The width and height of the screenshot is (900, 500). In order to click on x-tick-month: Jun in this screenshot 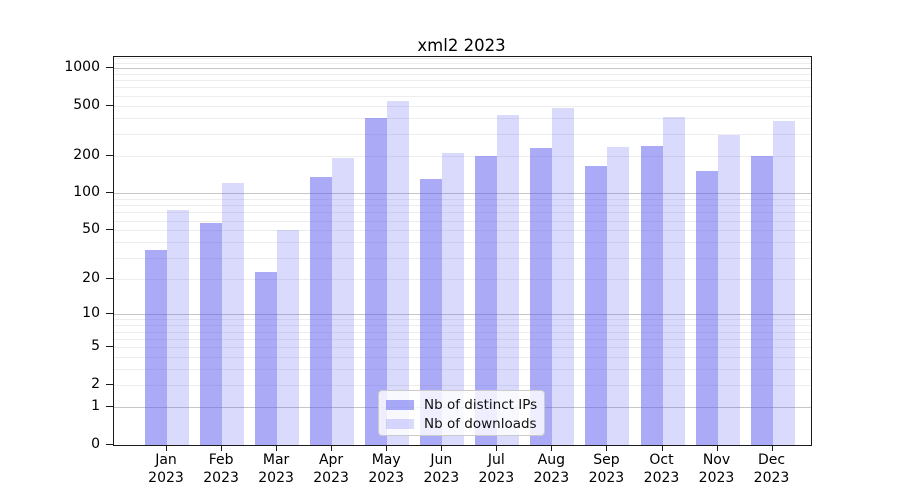, I will do `click(441, 460)`.